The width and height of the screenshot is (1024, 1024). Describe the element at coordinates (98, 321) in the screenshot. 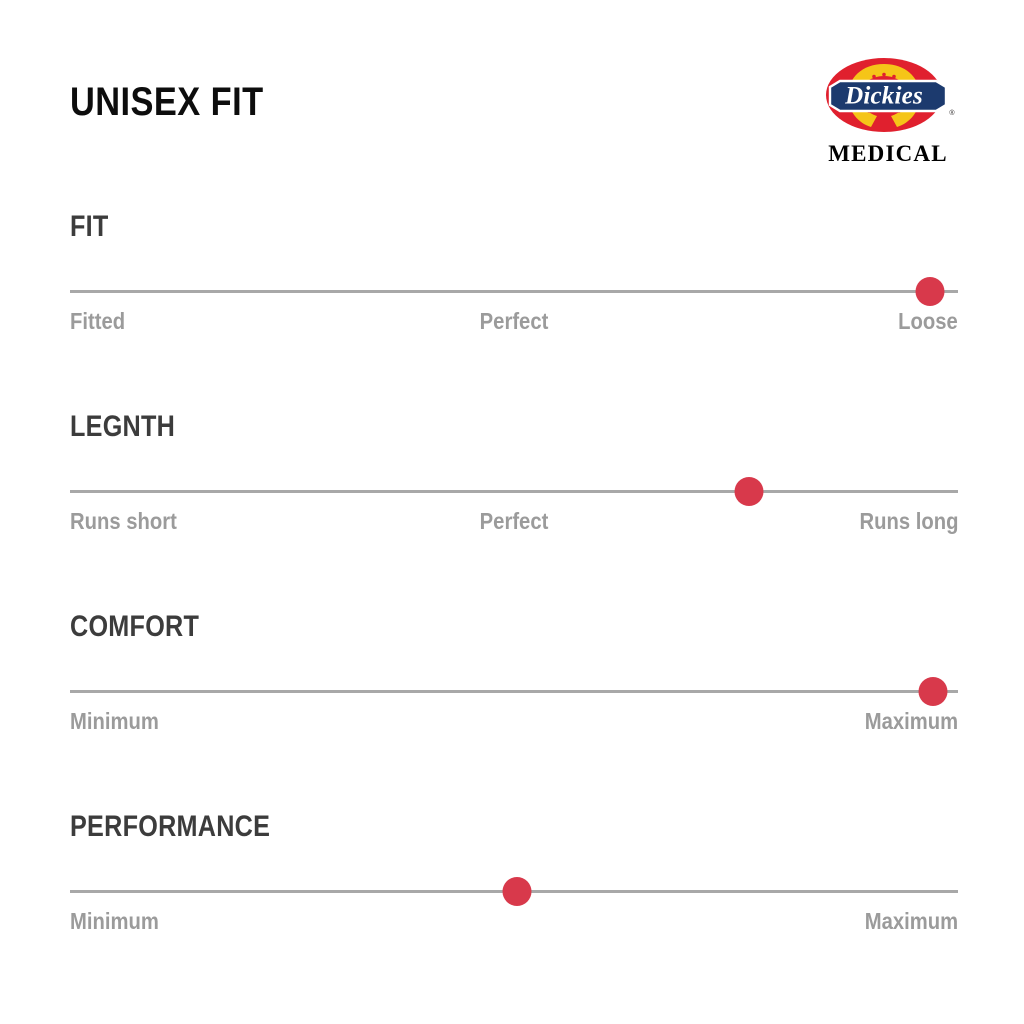

I see `slider-label-start-fit: Fitted` at that location.